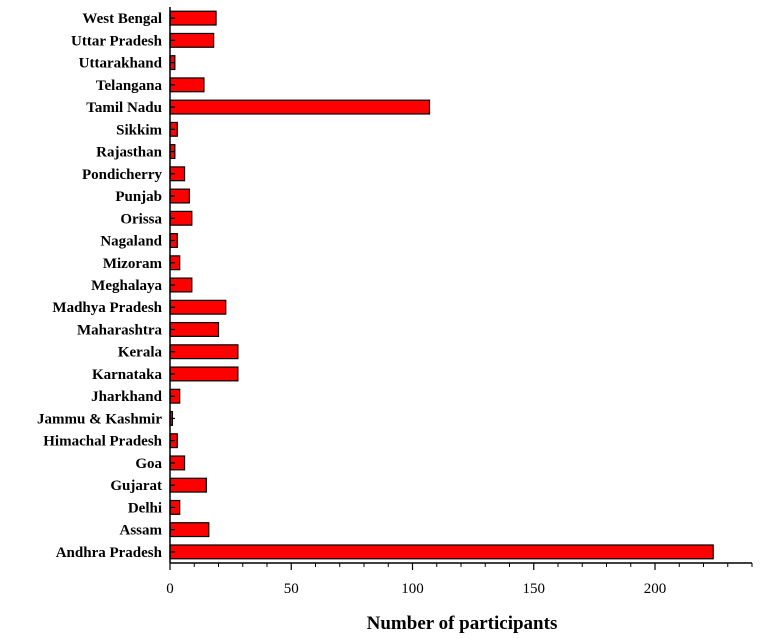 The width and height of the screenshot is (762, 639). I want to click on category-label-gujarat: Gujarat, so click(136, 486).